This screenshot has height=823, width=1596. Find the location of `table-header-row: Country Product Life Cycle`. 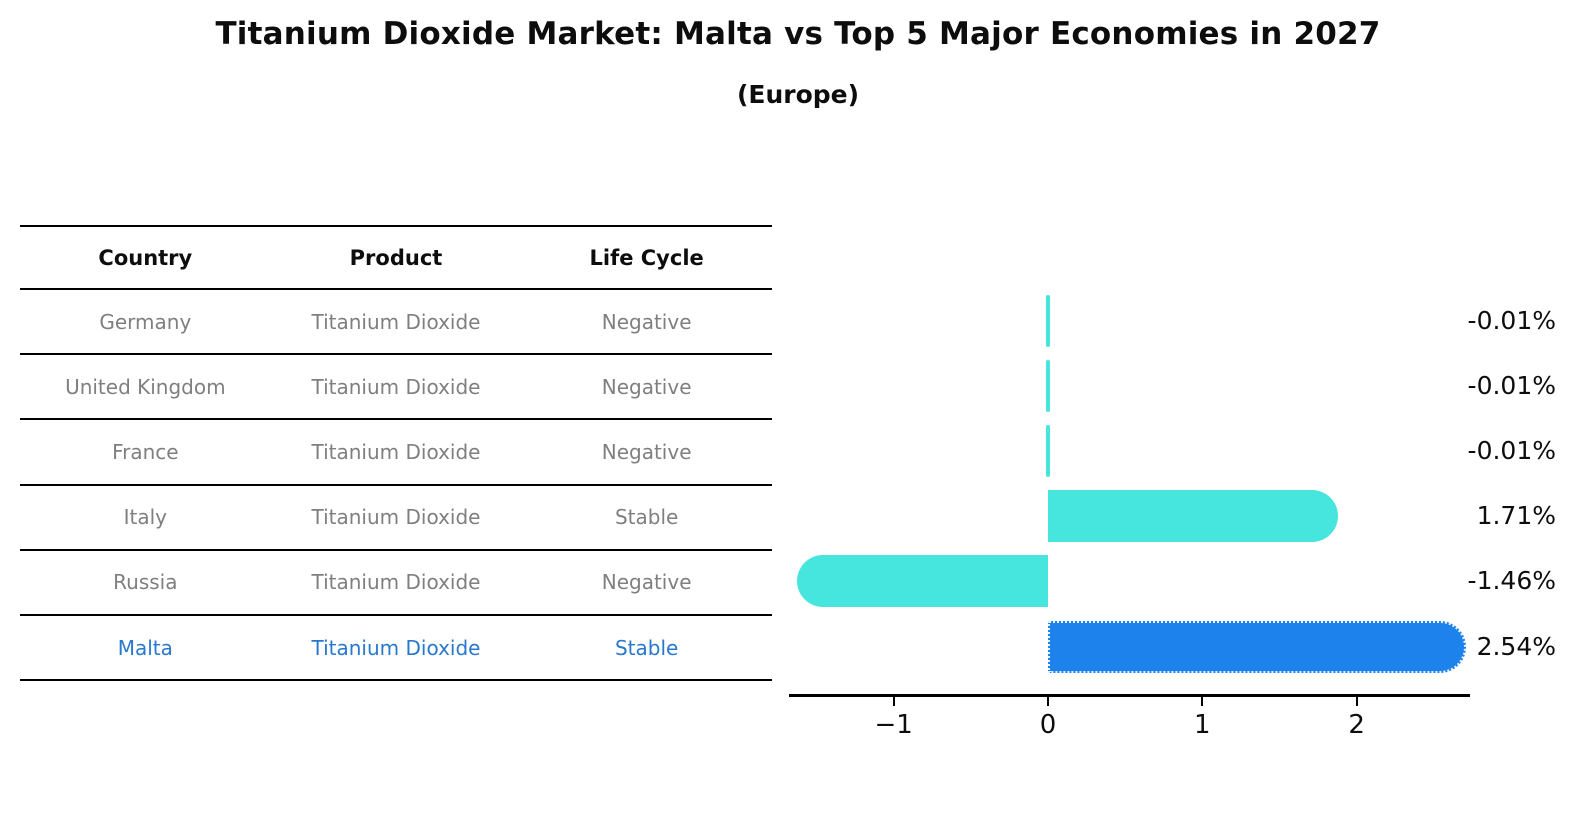

table-header-row: Country Product Life Cycle is located at coordinates (396, 258).